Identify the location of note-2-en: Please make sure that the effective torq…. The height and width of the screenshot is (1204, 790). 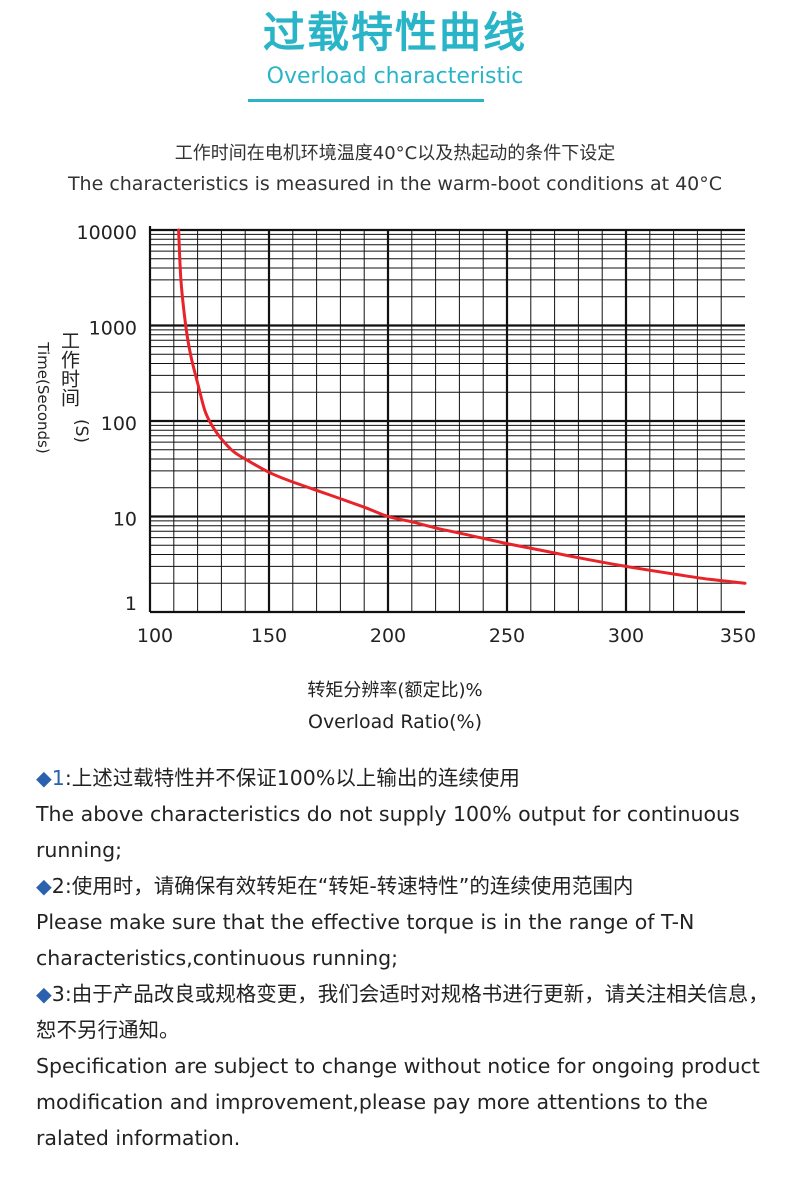
(365, 940).